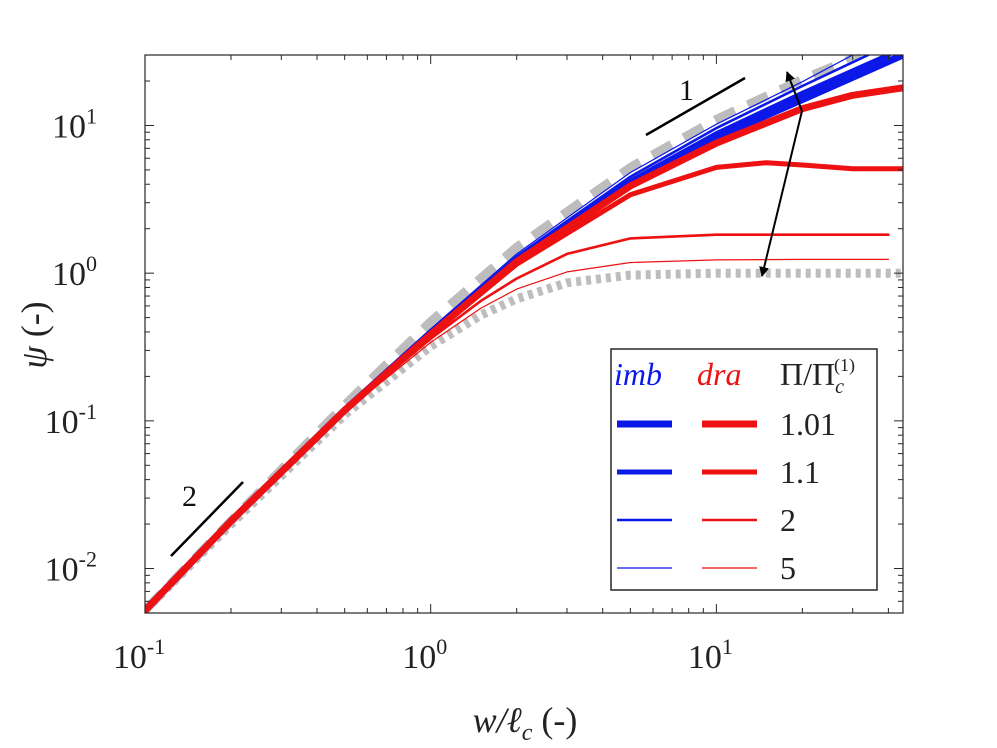 This screenshot has height=748, width=997. Describe the element at coordinates (71, 420) in the screenshot. I see `y-tick-label: 10⁻¹` at that location.